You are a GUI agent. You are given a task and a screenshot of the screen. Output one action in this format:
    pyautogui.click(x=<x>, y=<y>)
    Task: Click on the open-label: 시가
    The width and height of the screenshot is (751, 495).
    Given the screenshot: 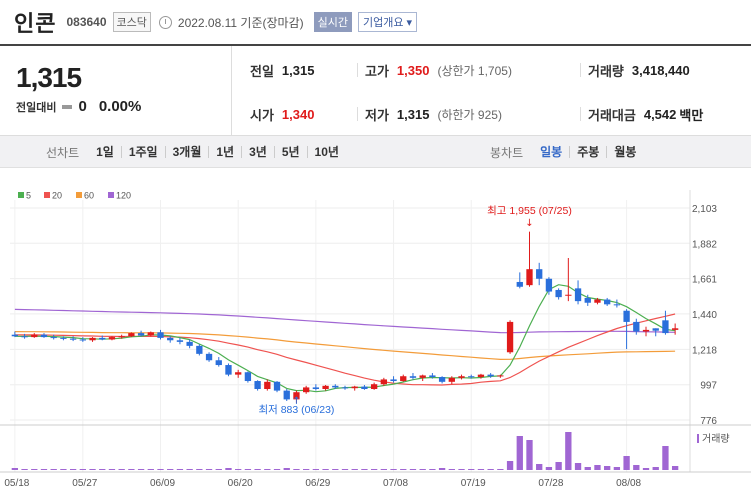 What is the action you would take?
    pyautogui.click(x=262, y=115)
    